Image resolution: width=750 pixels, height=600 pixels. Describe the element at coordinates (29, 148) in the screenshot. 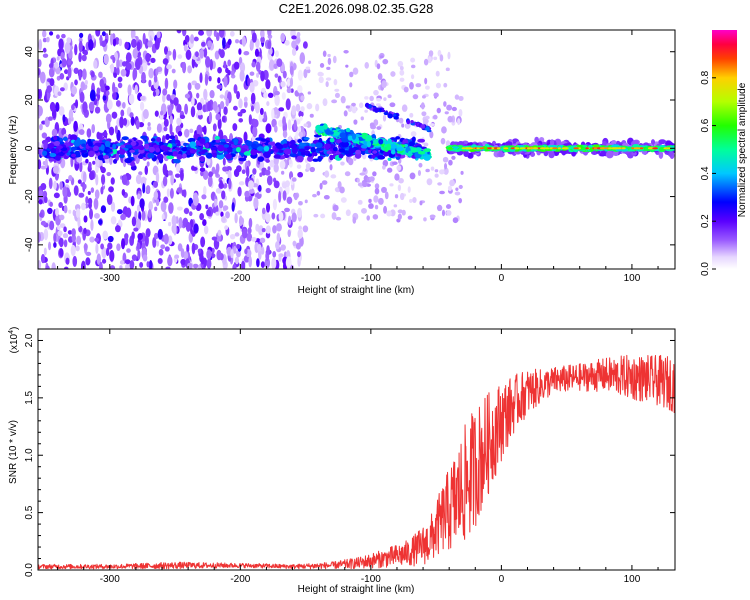

I see `y-tick-label: 0` at that location.